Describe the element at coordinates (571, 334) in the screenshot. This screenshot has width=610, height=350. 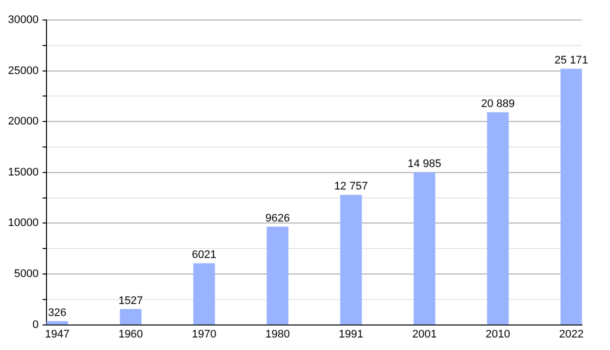
I see `x-tick-label: 2022` at that location.